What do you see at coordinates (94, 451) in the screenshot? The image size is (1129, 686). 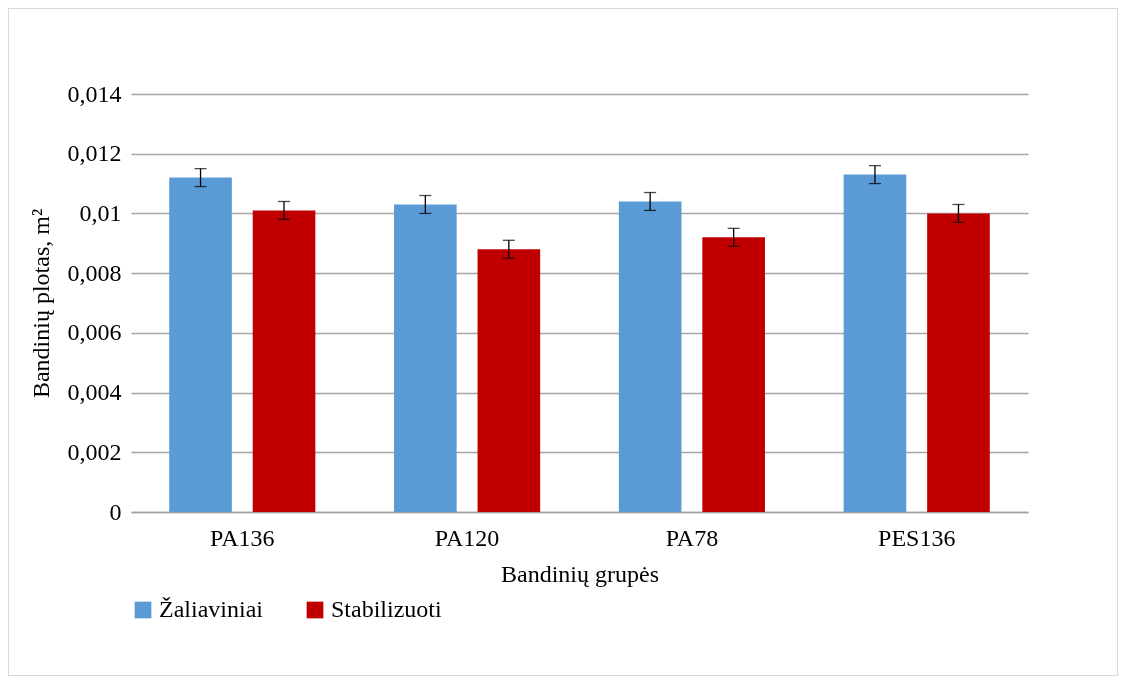 I see `y-tick-label: 0,002` at bounding box center [94, 451].